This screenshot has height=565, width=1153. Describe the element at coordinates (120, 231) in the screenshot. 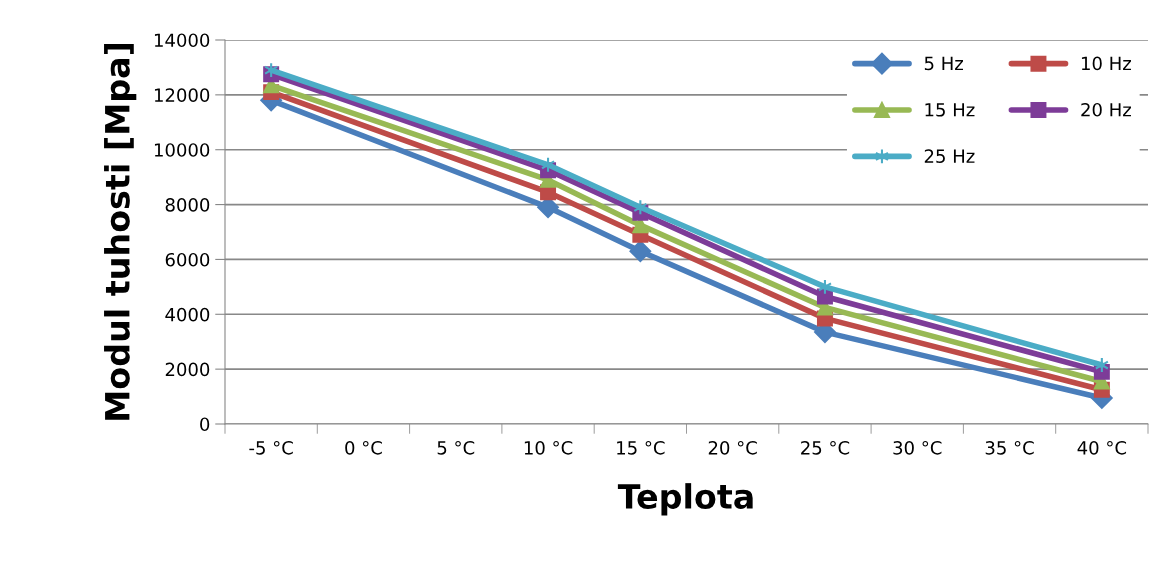

I see `y-axis-title: Modul tuhosti [Mpa]` at that location.